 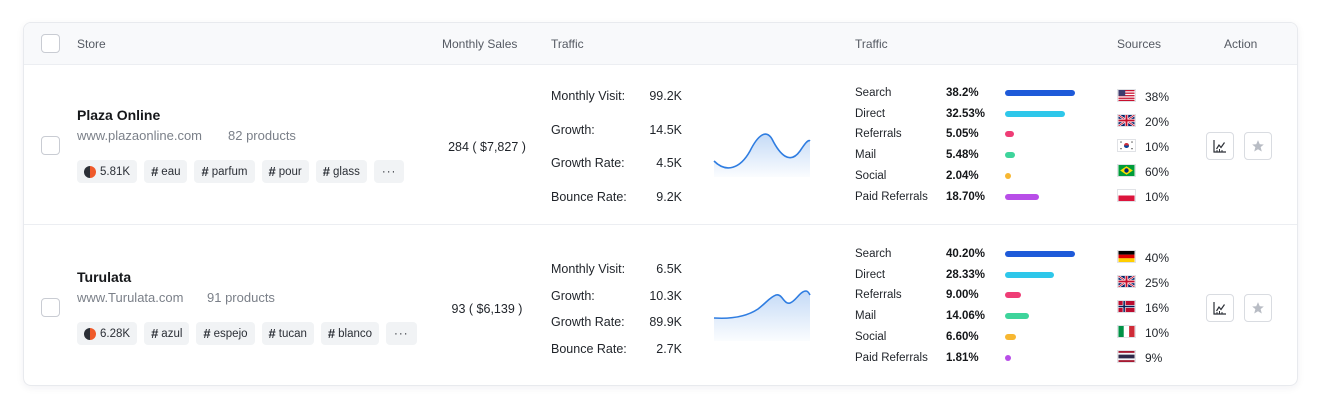 I want to click on store-url: www.Turulata.com, so click(x=130, y=297).